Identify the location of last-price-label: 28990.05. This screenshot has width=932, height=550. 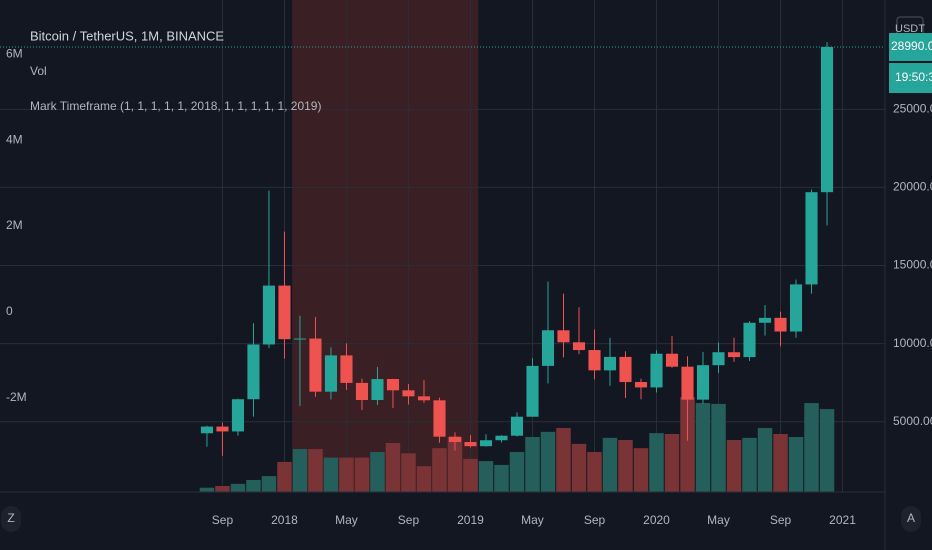
(911, 46).